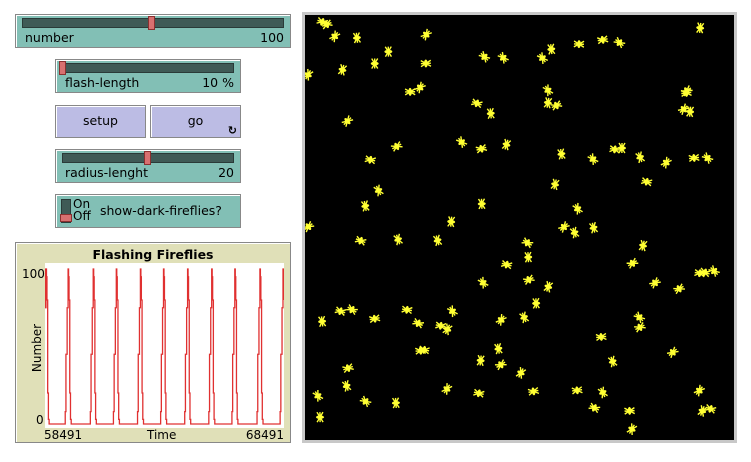 Image resolution: width=751 pixels, height=462 pixels. Describe the element at coordinates (232, 130) in the screenshot. I see `forever-loop-icon: ↻` at that location.